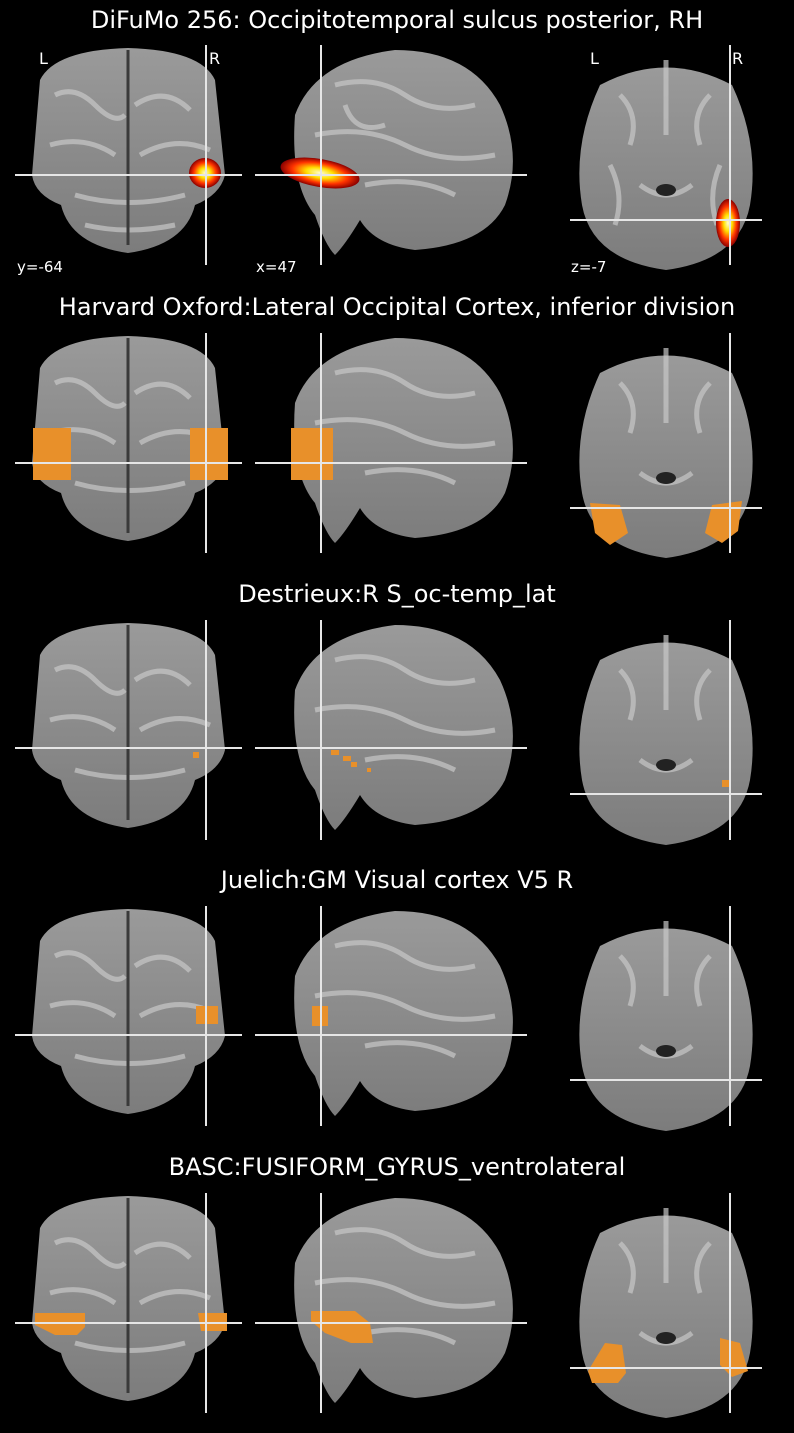 The height and width of the screenshot is (1433, 794). I want to click on panel-title: BASC:FUSIFORM_GYRUS_ventrolateral, so click(397, 1167).